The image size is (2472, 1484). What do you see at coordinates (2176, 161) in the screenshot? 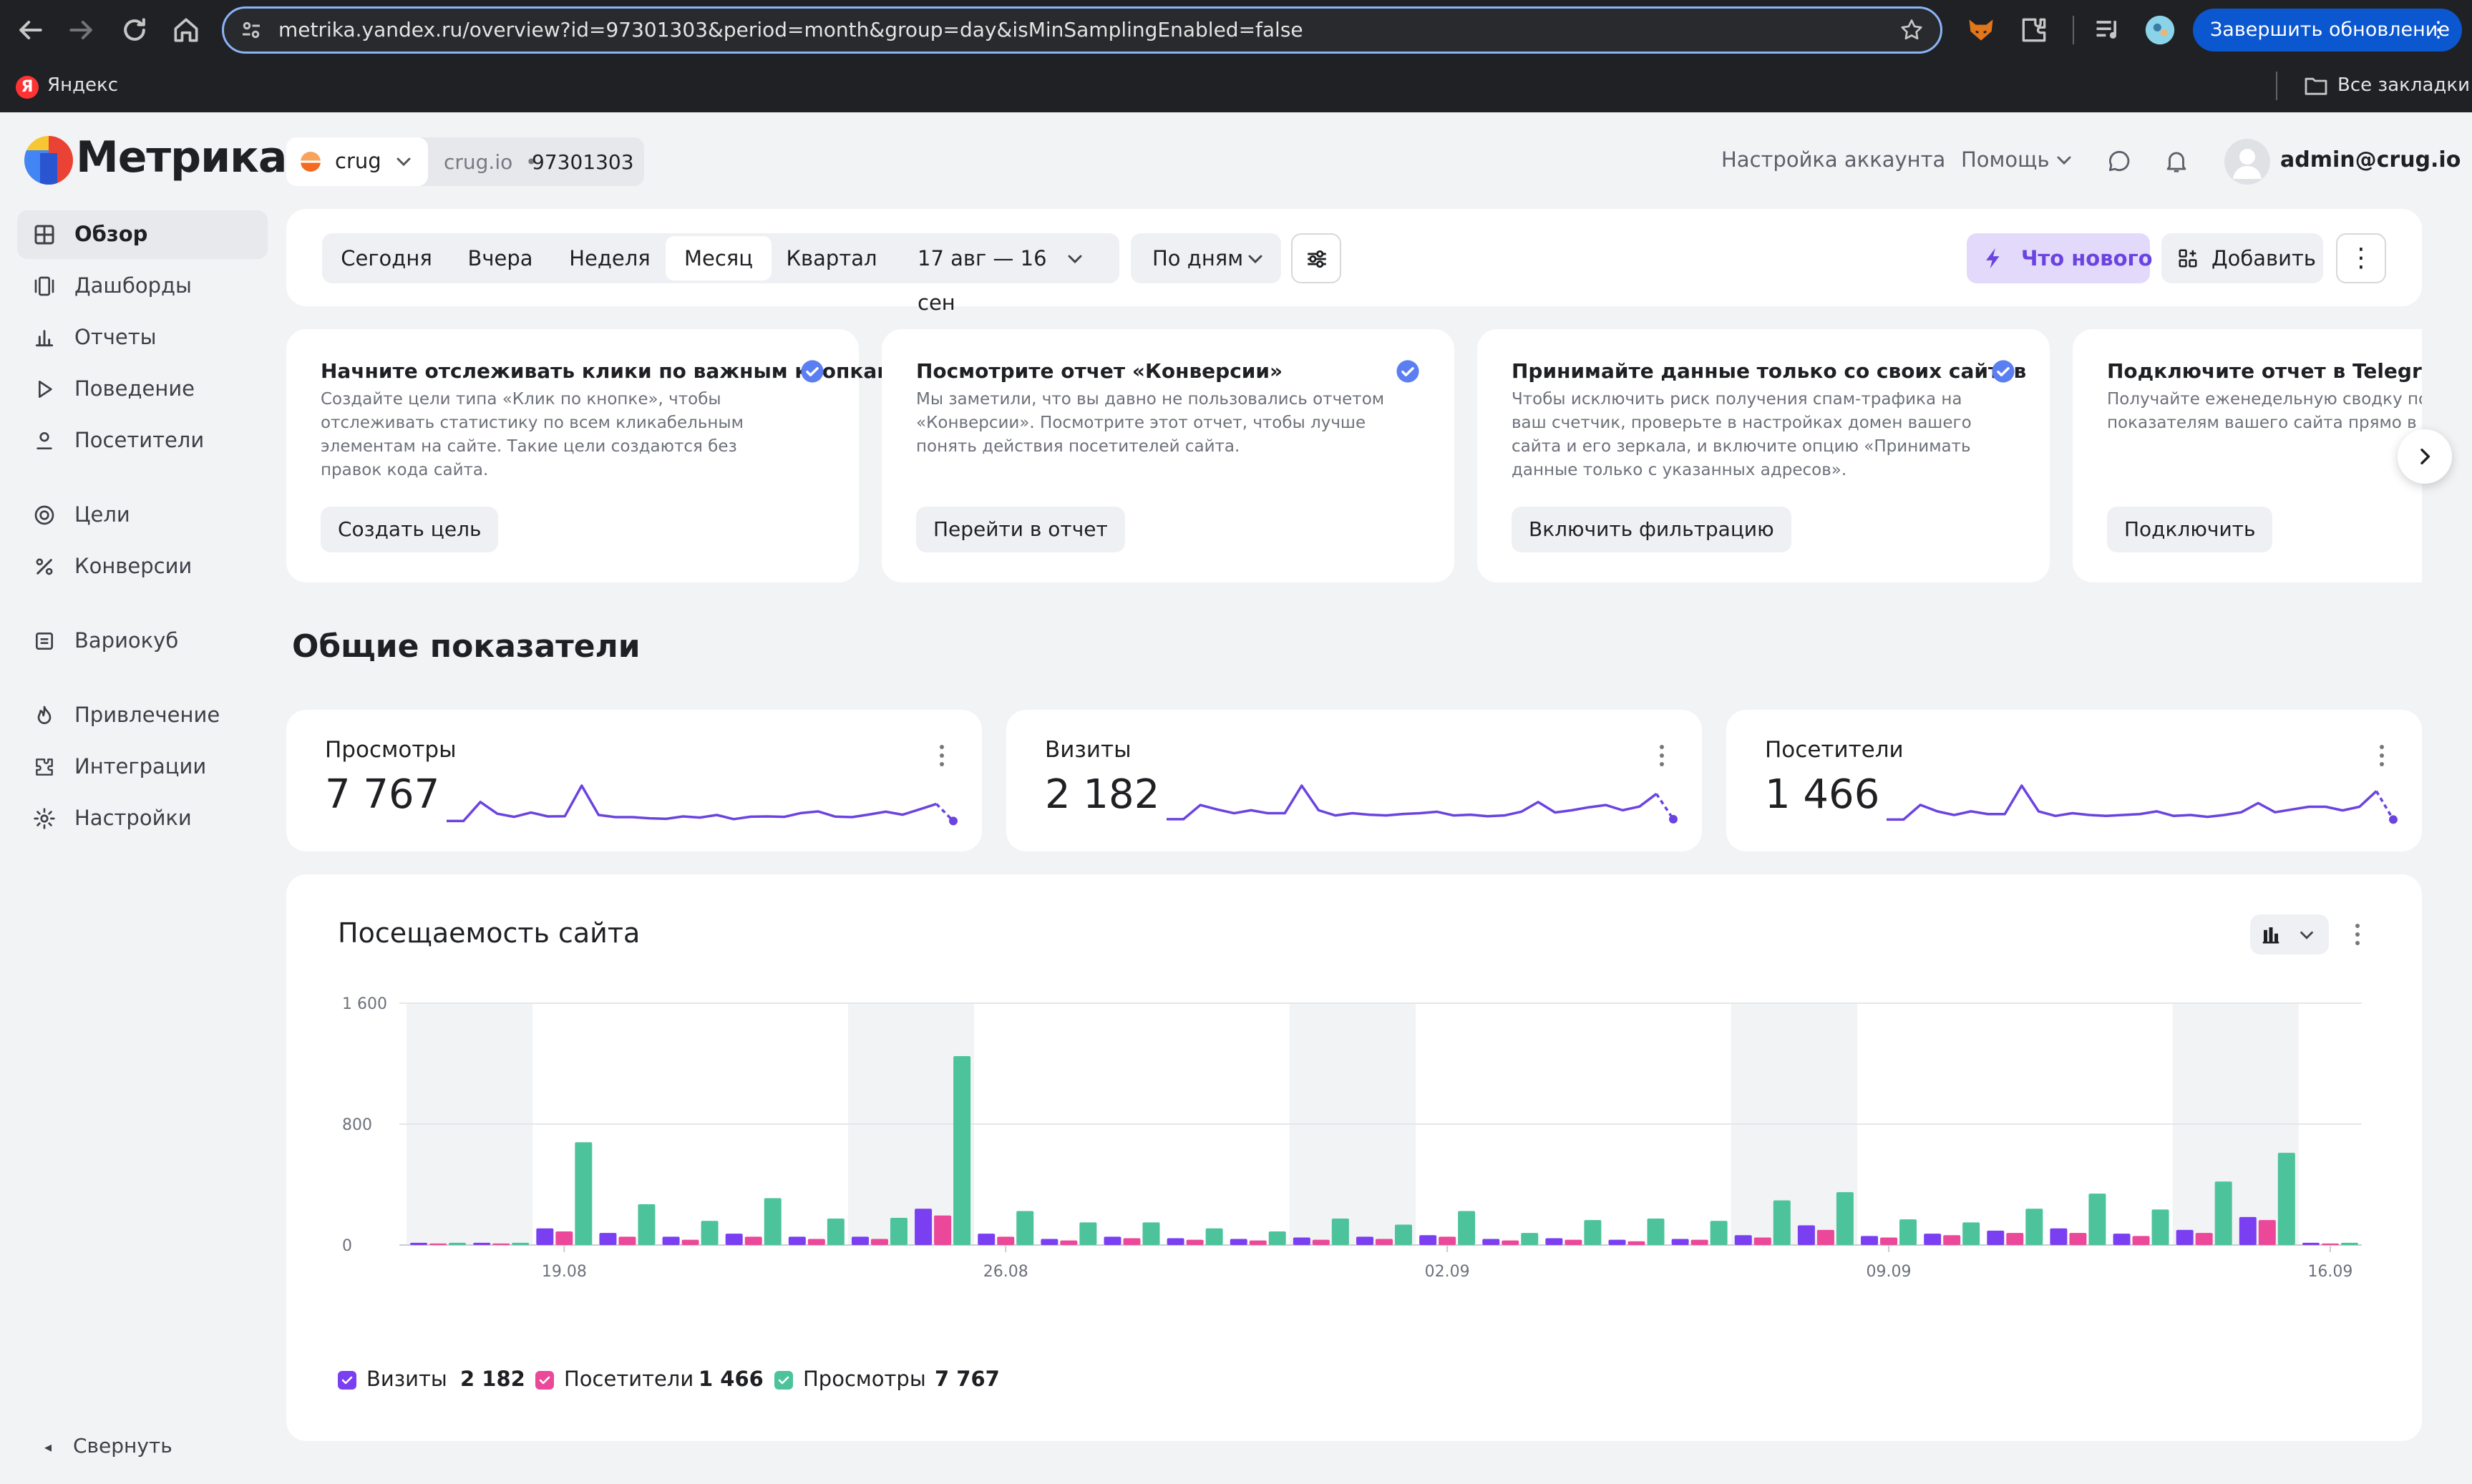
I see `bell-icon` at bounding box center [2176, 161].